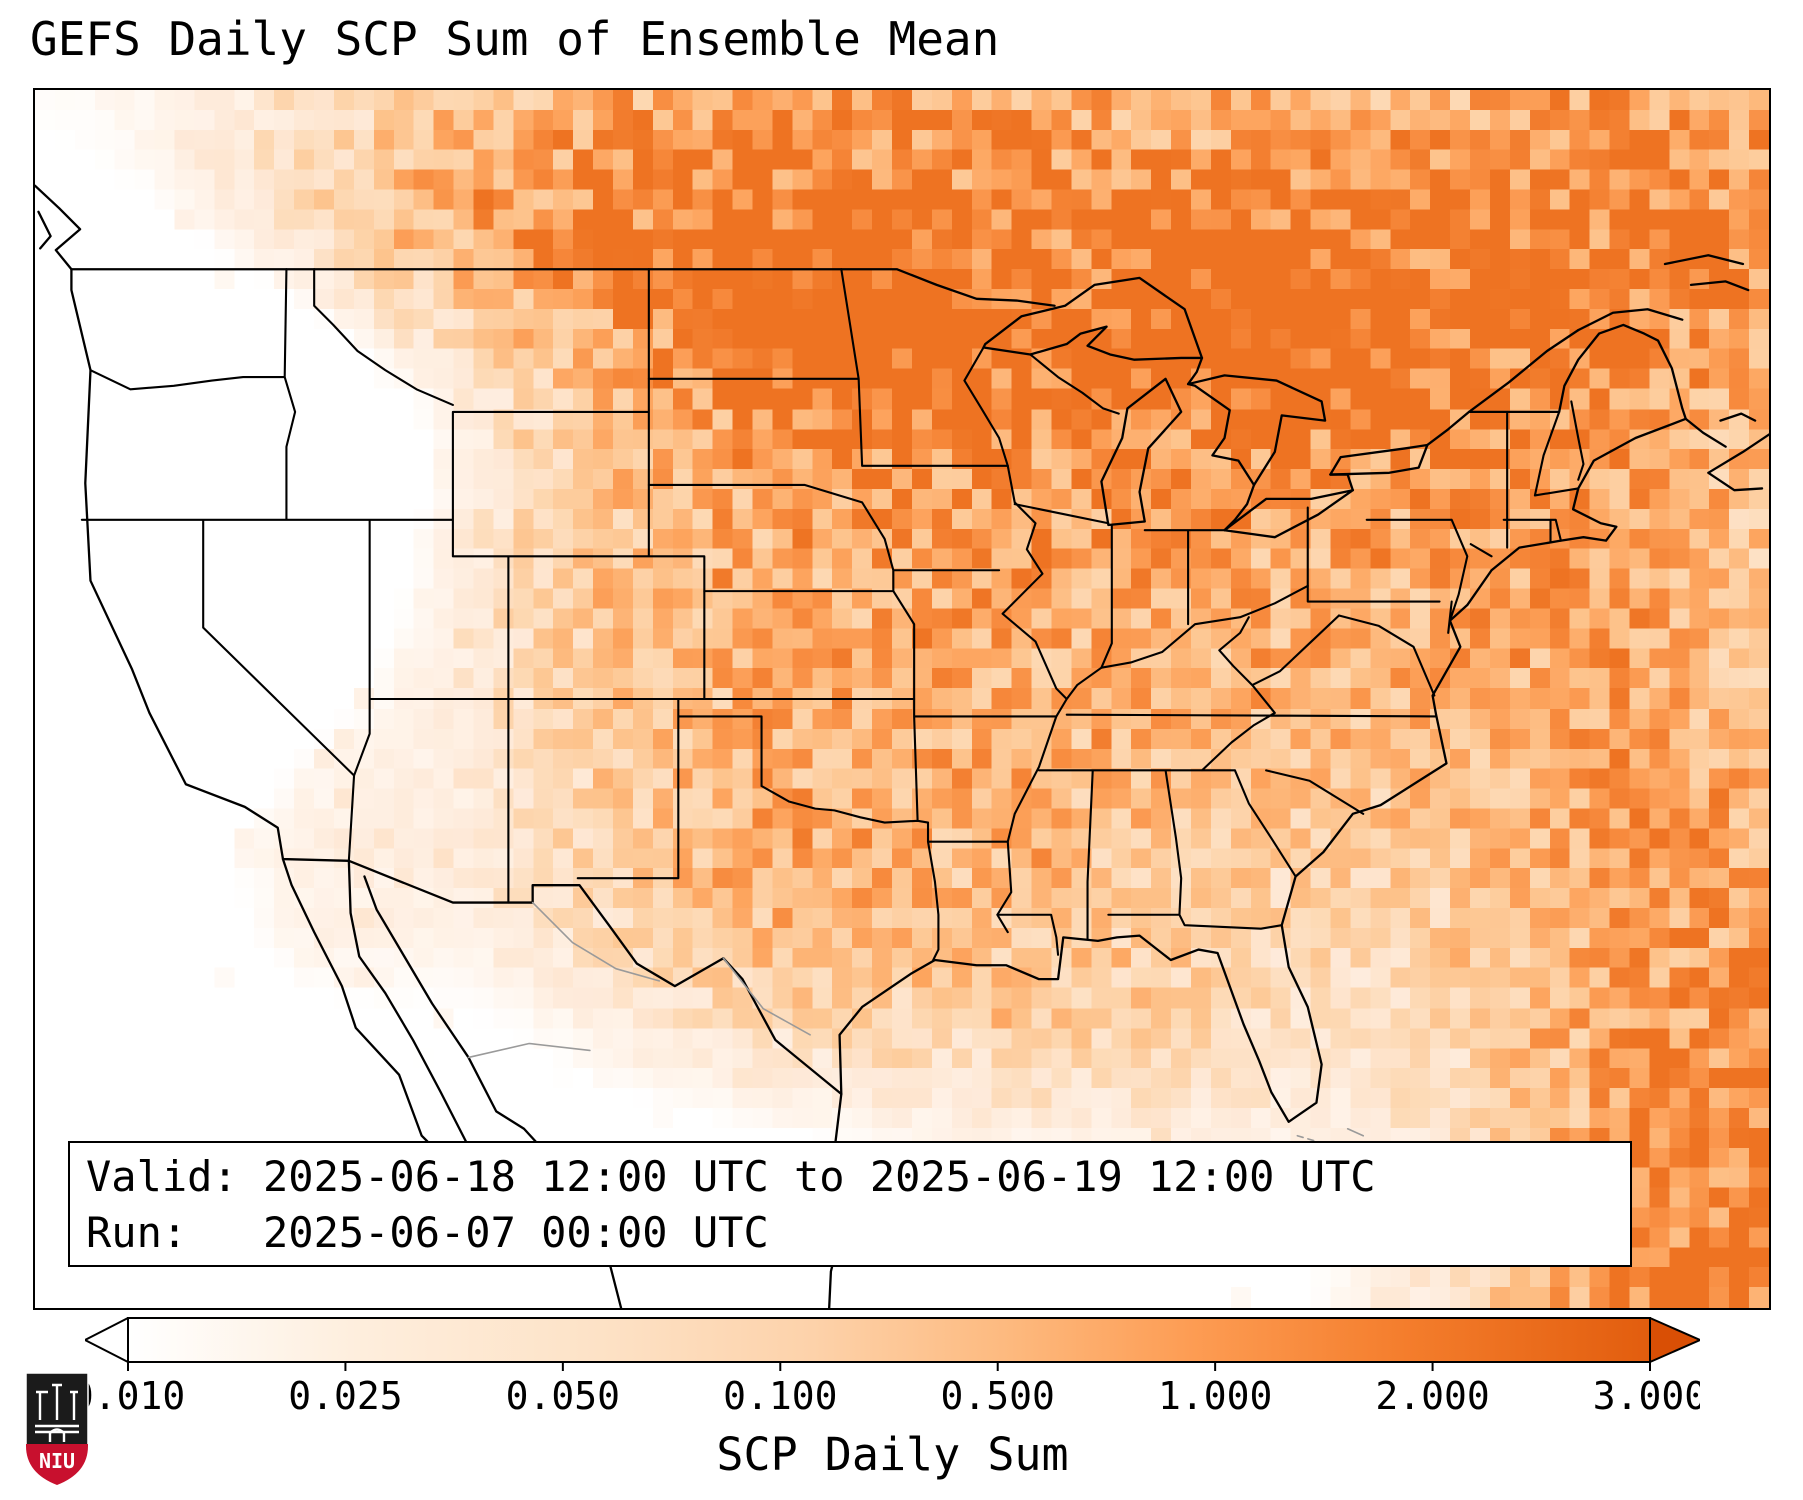  What do you see at coordinates (1432, 1395) in the screenshot?
I see `colorbar-tick-label: 2.000` at bounding box center [1432, 1395].